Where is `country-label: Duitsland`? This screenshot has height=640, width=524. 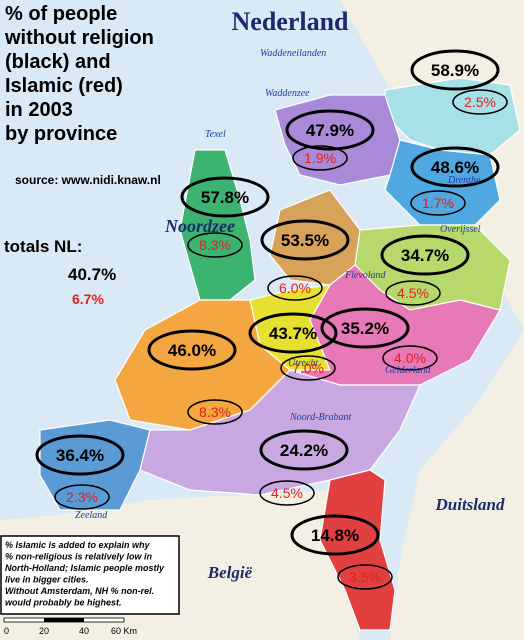
country-label: Duitsland is located at coordinates (470, 504).